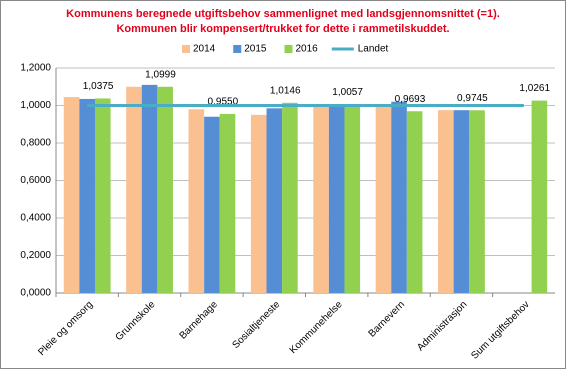 This screenshot has width=566, height=369. Describe the element at coordinates (307, 49) in the screenshot. I see `legend-label: 2016` at that location.